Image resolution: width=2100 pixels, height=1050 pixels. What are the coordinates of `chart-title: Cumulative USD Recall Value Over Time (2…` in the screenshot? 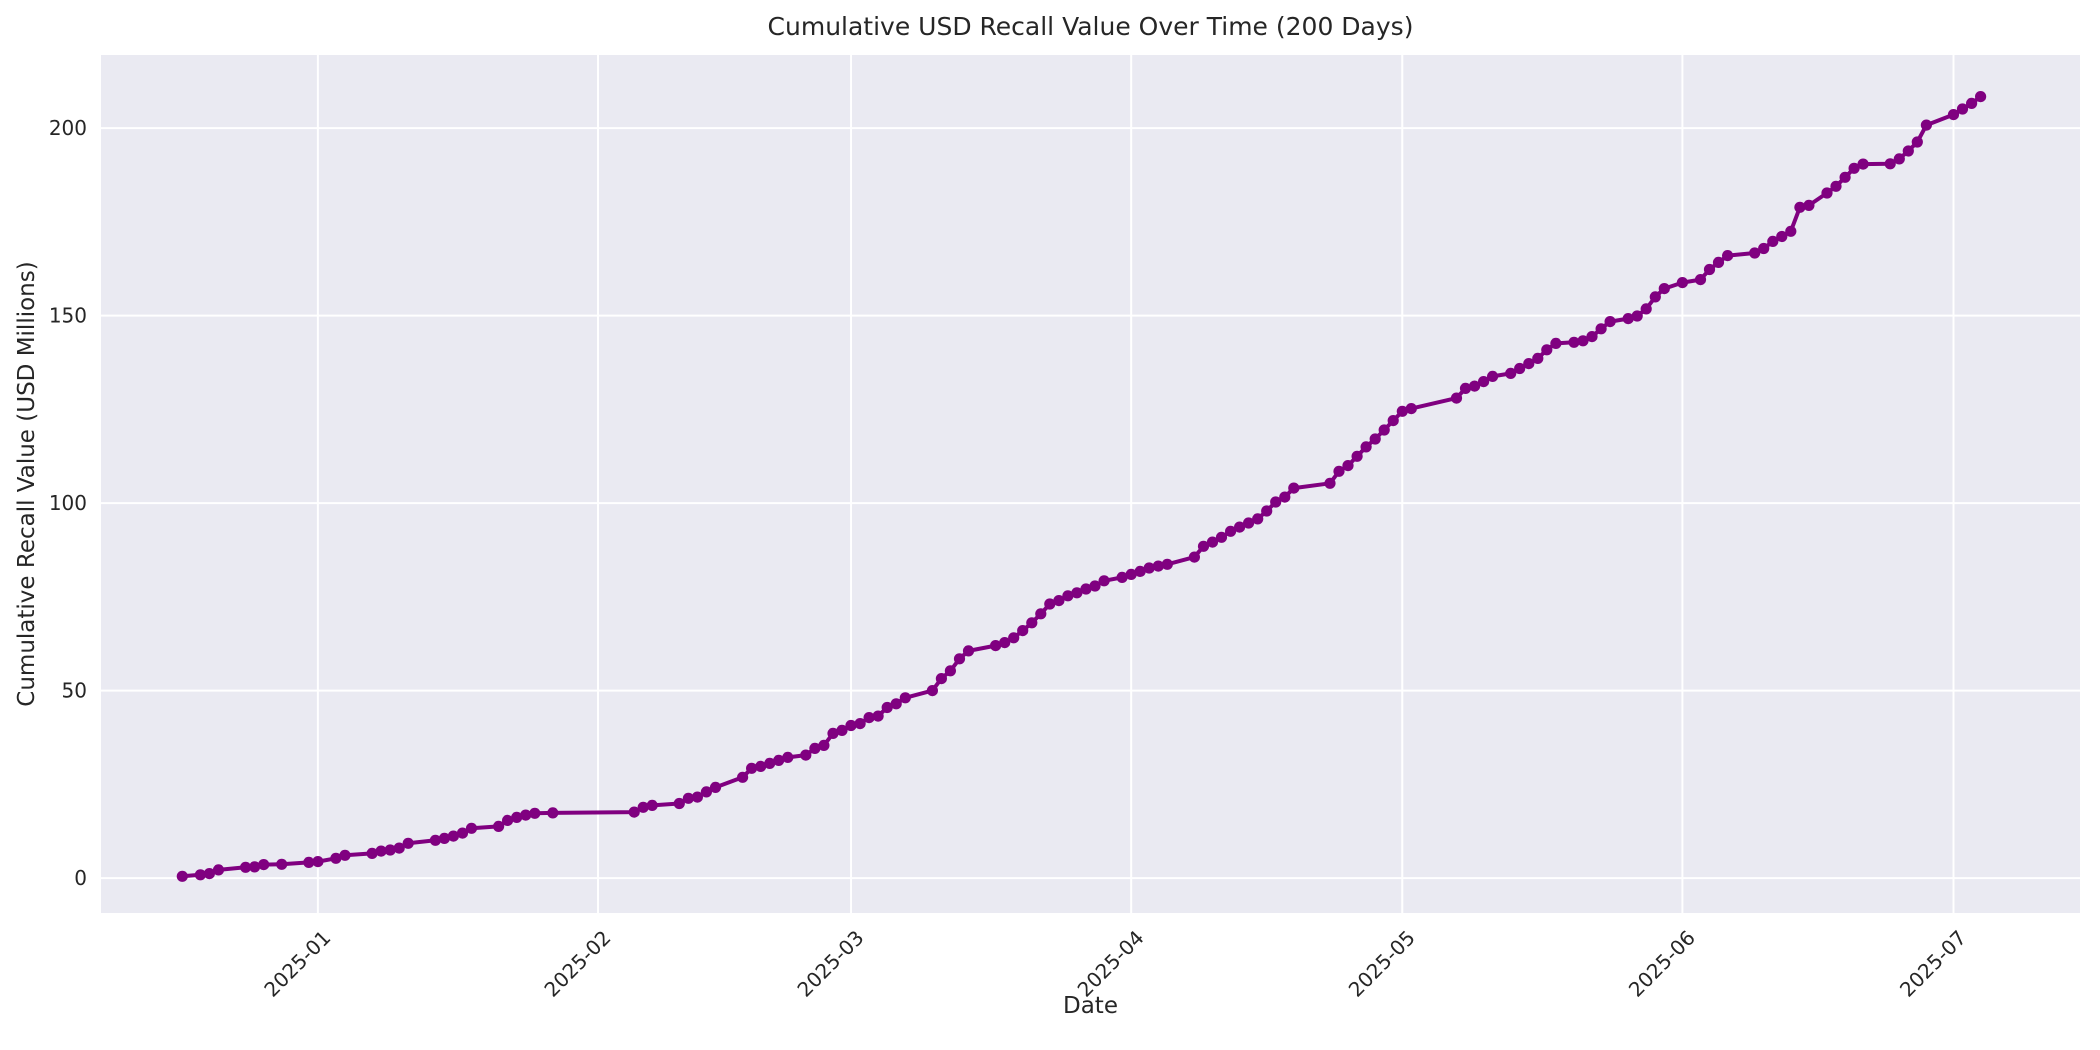 It's located at (1090, 26).